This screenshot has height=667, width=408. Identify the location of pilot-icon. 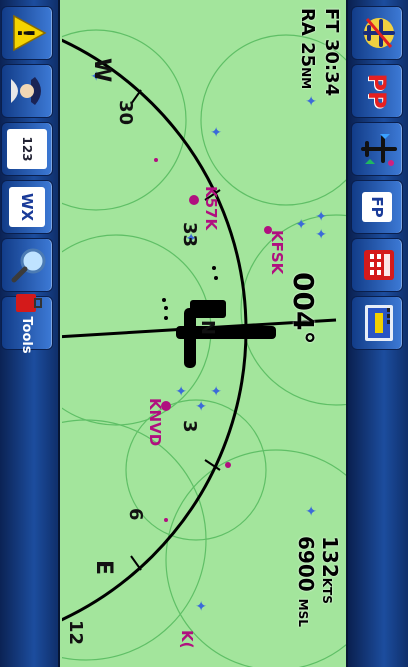
(27, 91).